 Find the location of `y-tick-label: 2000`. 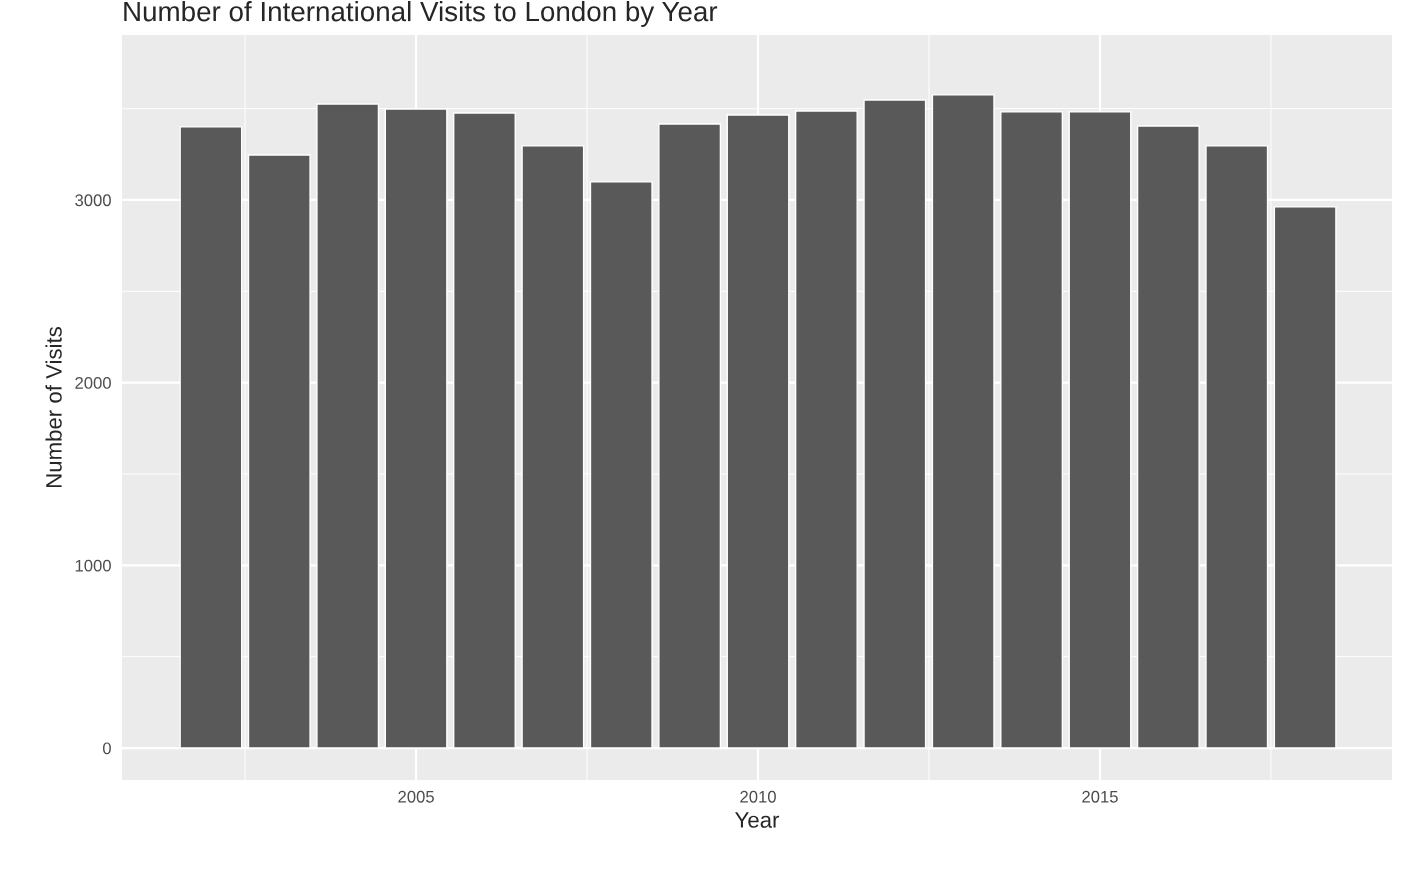

y-tick-label: 2000 is located at coordinates (93, 383).